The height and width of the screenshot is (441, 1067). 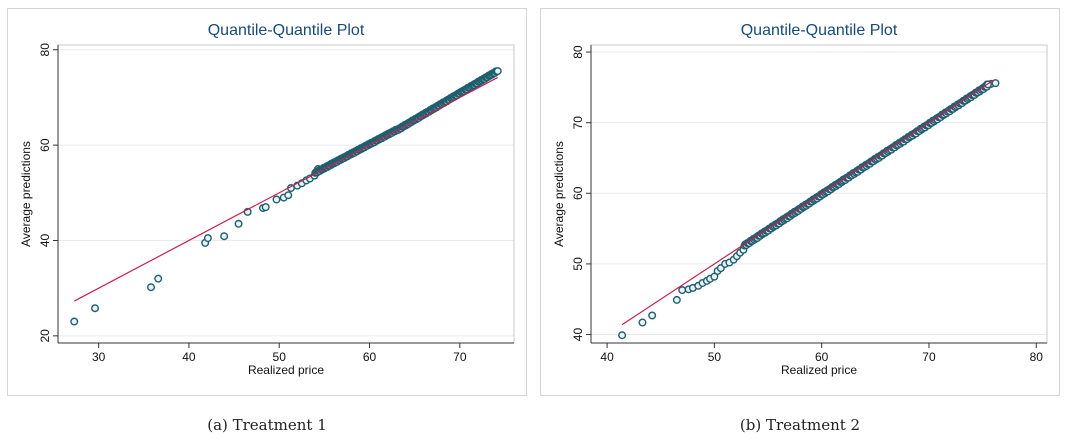 I want to click on x-tick-label: 80, so click(x=1037, y=357).